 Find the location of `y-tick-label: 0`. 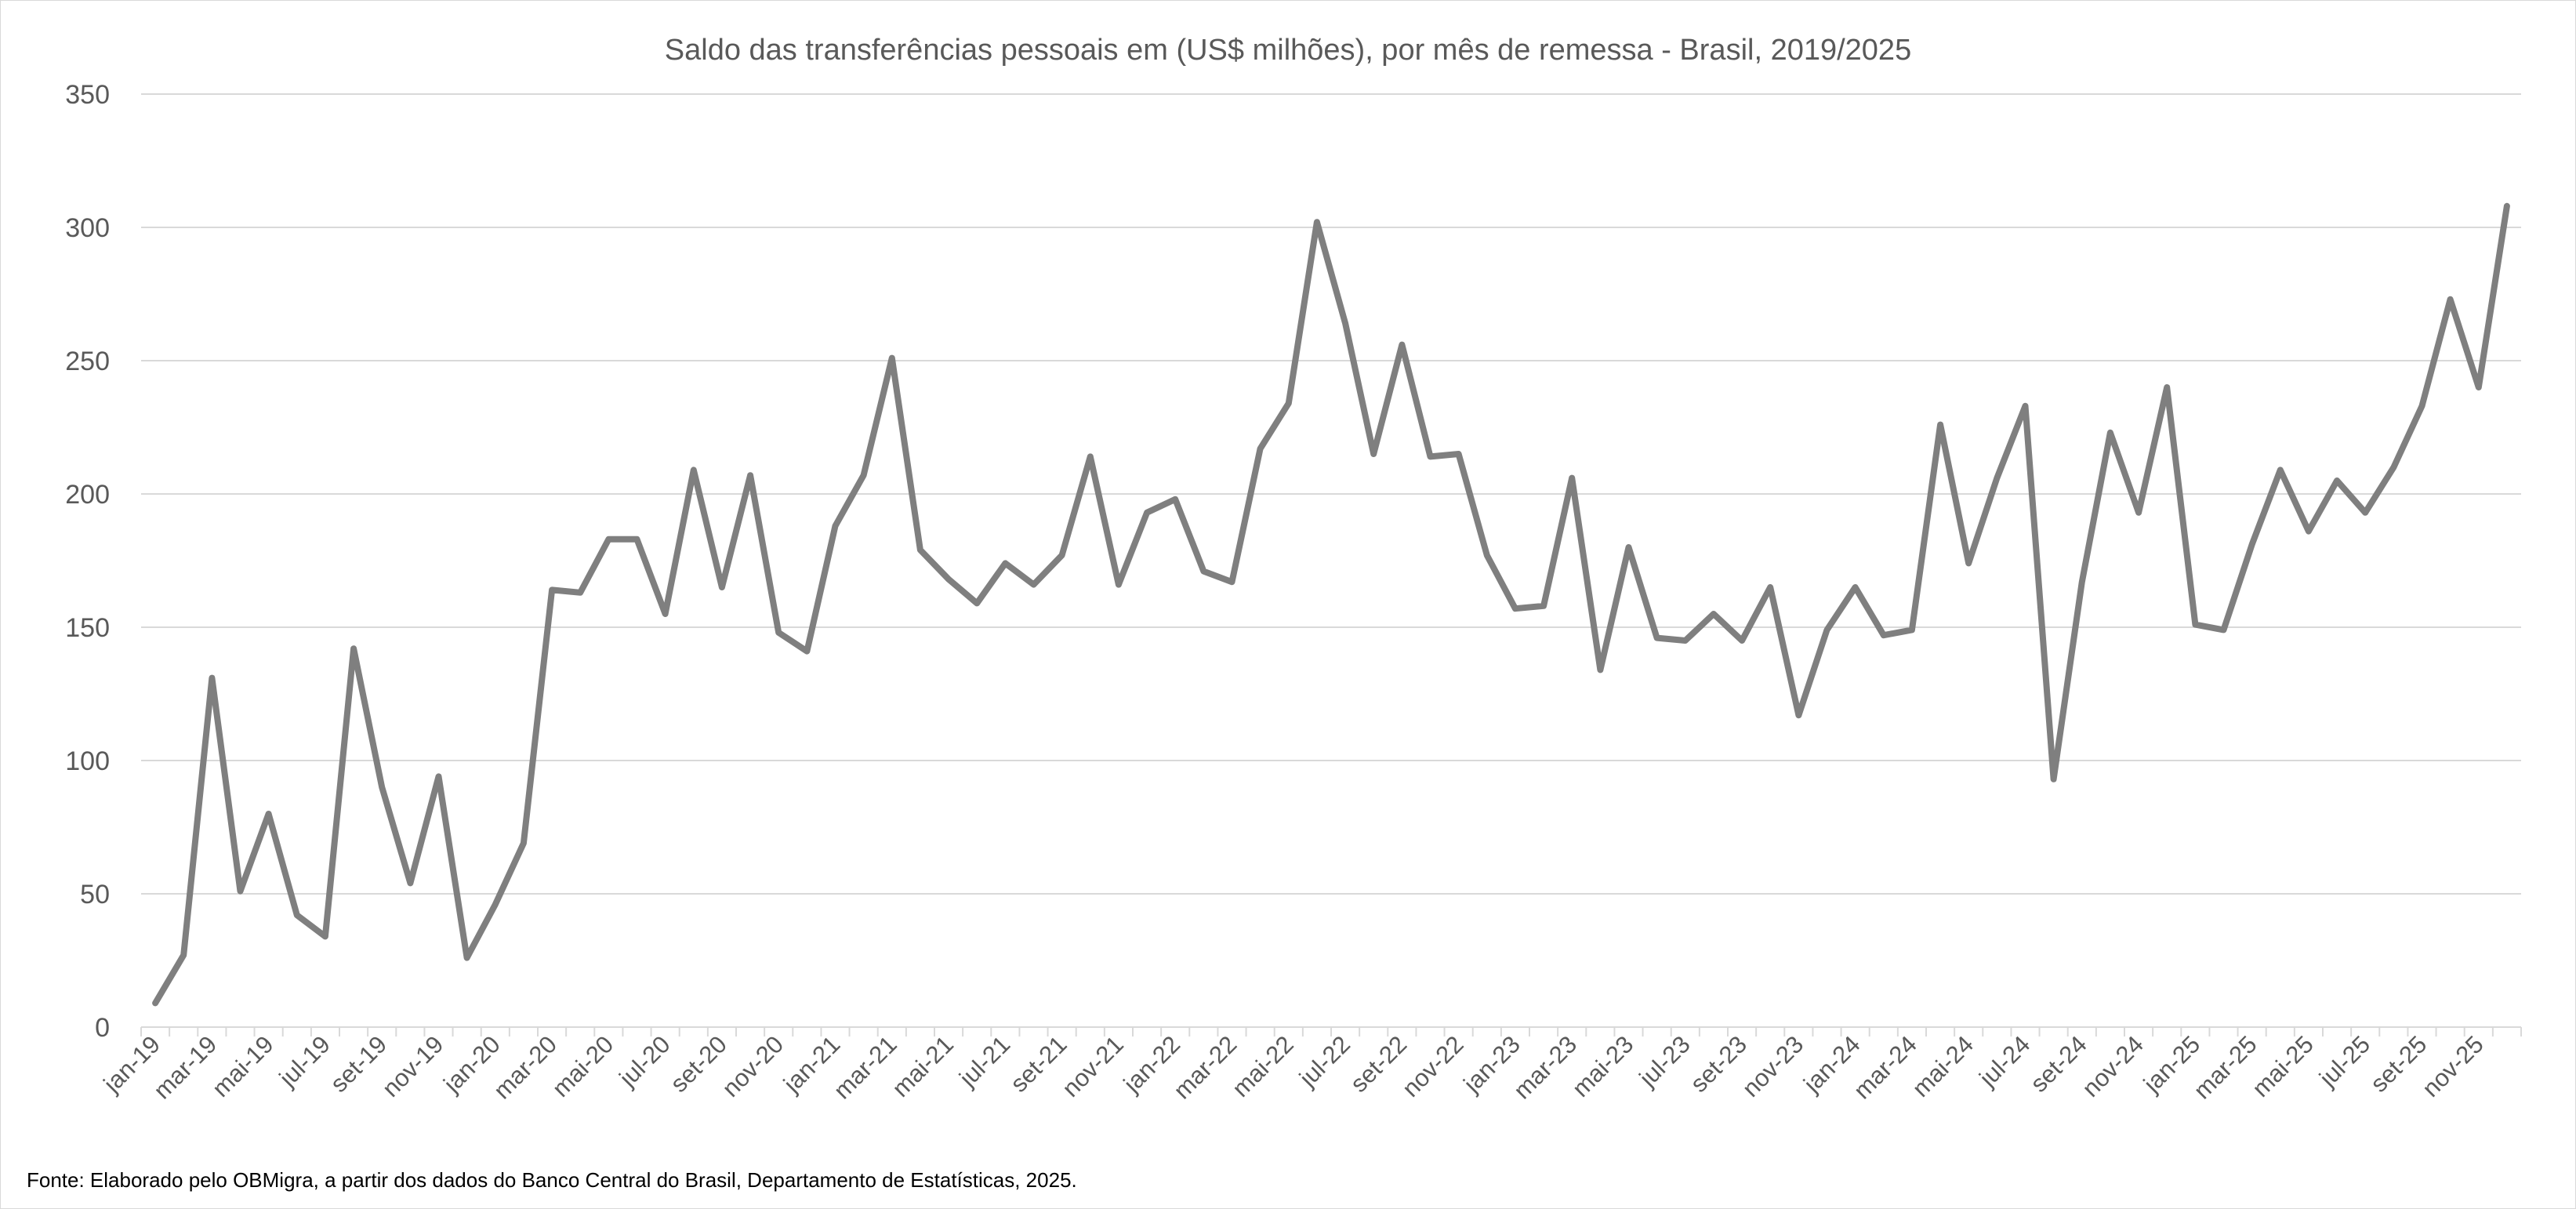

y-tick-label: 0 is located at coordinates (103, 1028).